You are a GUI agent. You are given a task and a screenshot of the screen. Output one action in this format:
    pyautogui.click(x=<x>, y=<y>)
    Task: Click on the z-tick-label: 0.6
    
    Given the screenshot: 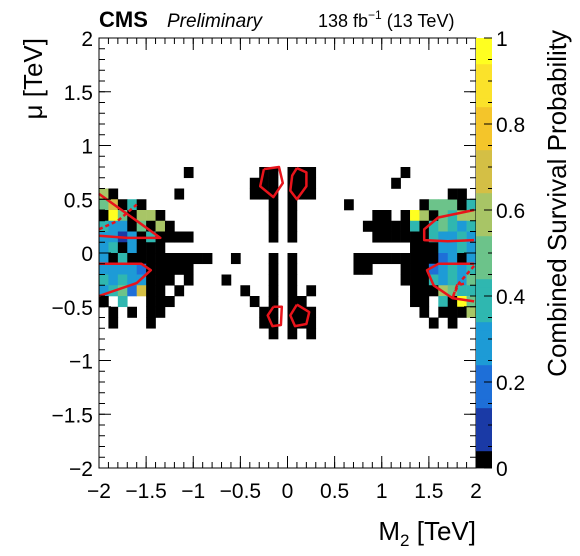 What is the action you would take?
    pyautogui.click(x=510, y=211)
    